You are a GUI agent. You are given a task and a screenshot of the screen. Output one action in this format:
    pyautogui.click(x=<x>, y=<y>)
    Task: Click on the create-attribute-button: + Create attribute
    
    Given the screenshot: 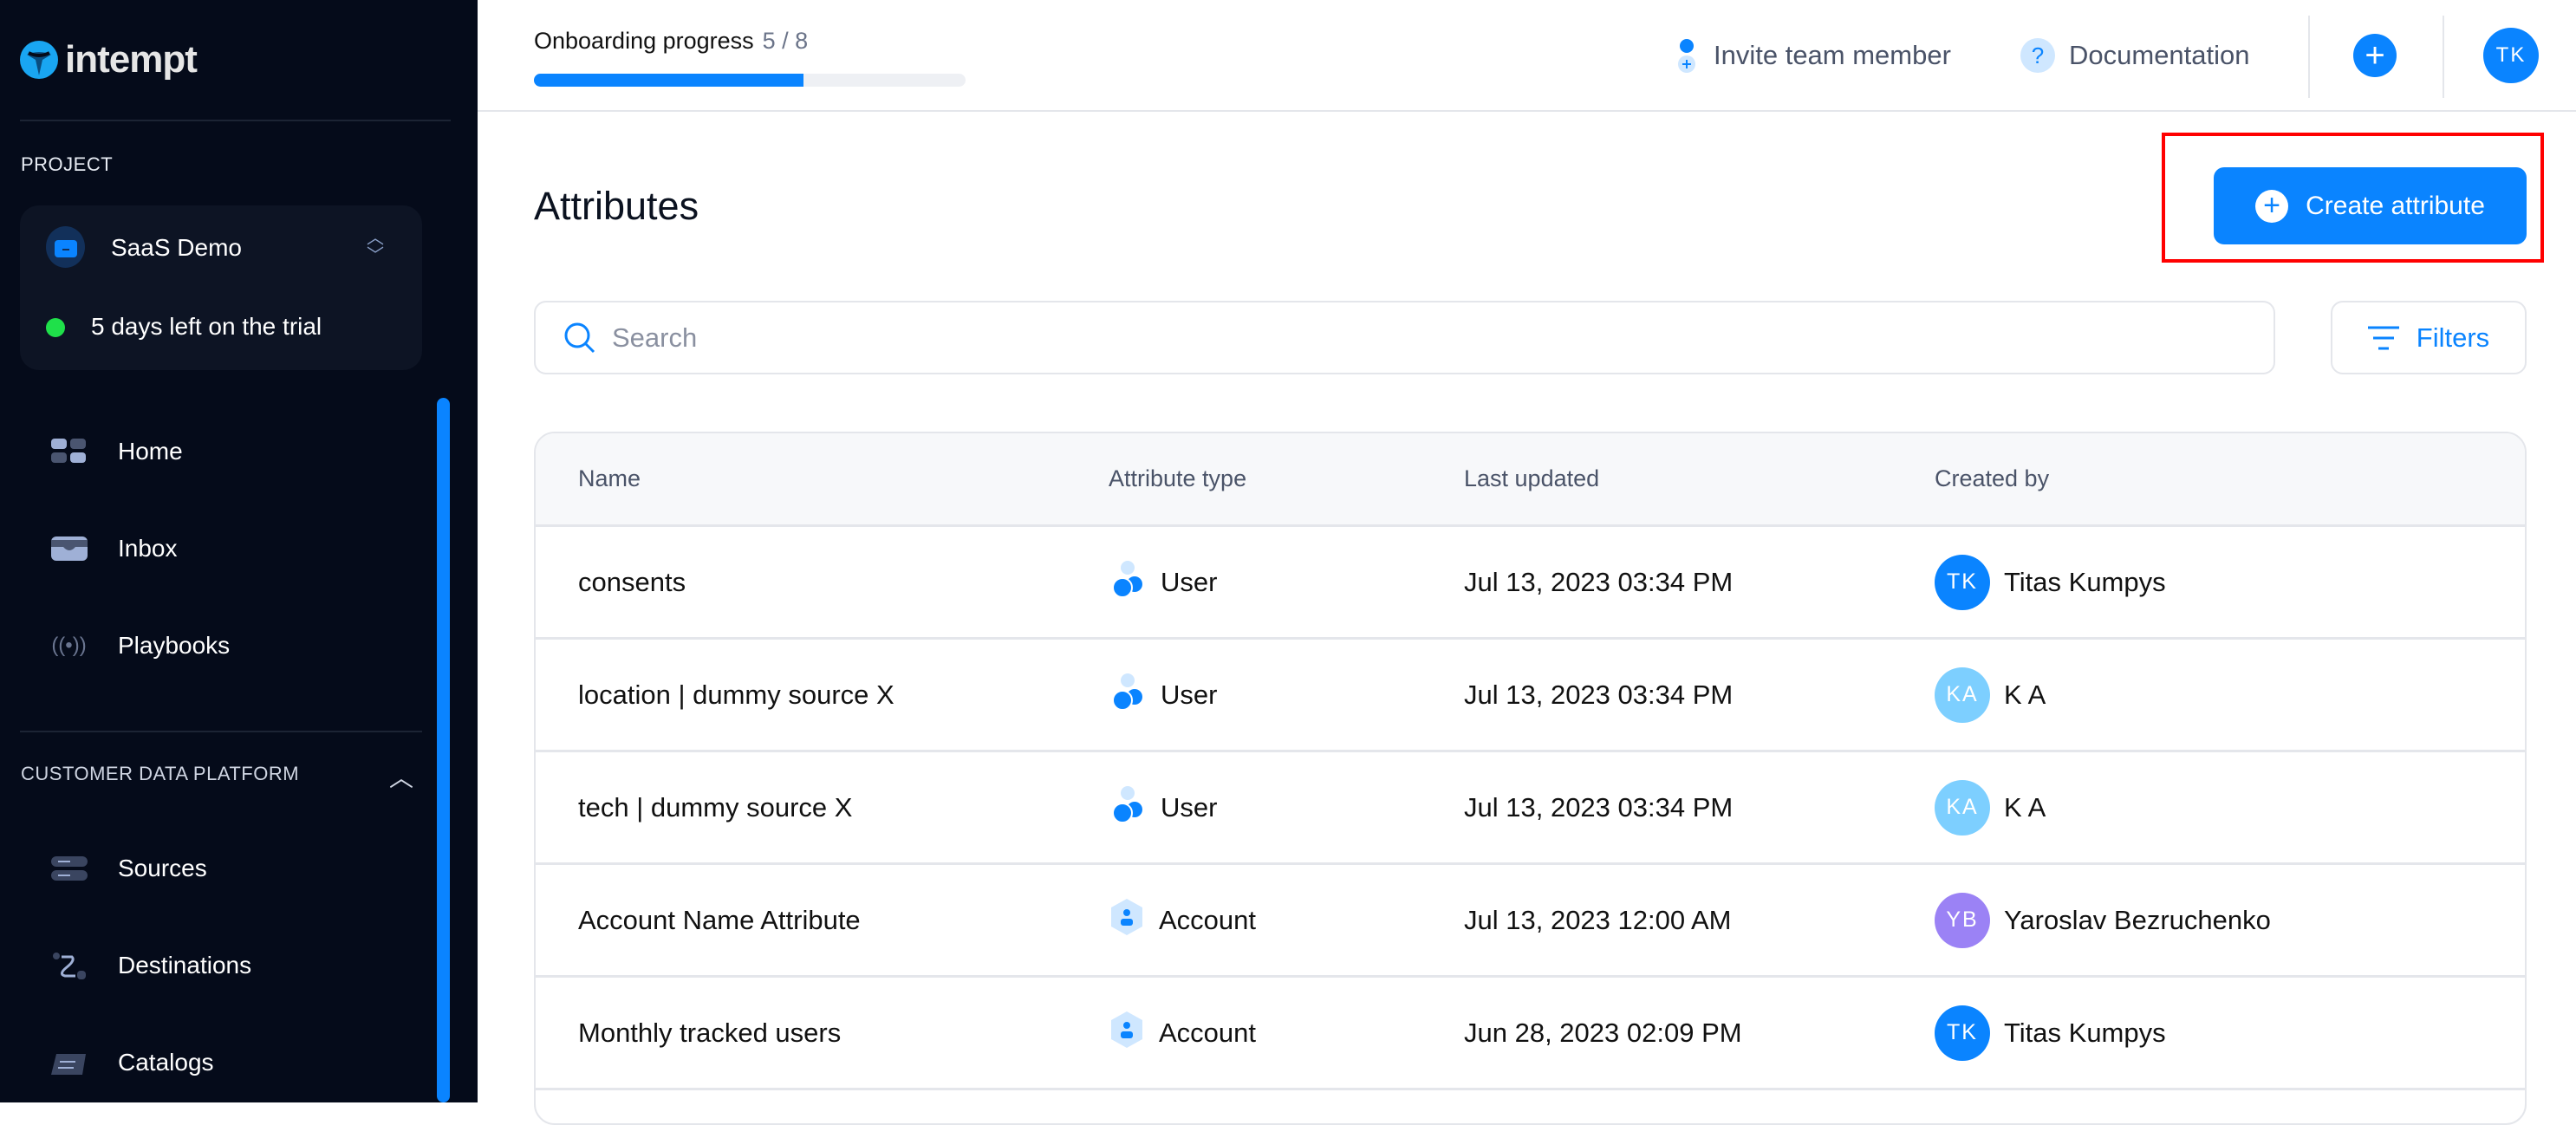 What is the action you would take?
    pyautogui.click(x=2370, y=205)
    